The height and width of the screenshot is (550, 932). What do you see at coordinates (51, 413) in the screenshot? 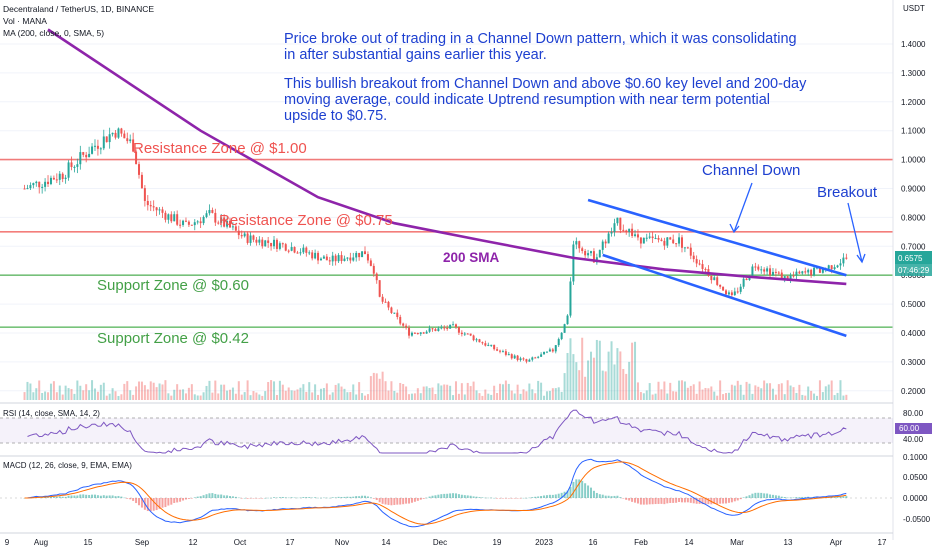
I see `rsi-label: RSI (14, close, SMA, 14, 2)` at bounding box center [51, 413].